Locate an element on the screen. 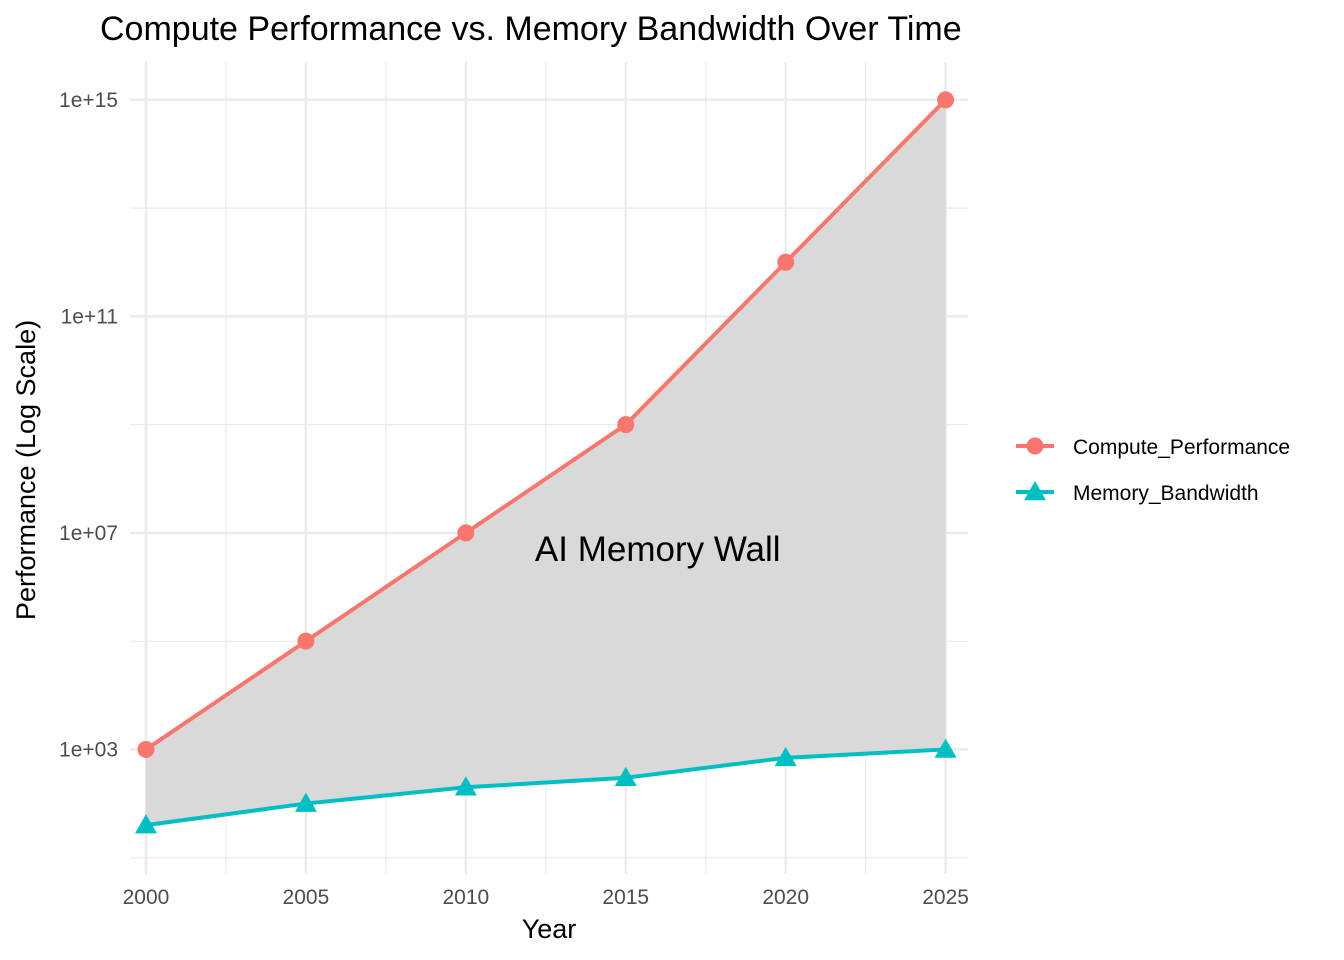 This screenshot has width=1344, height=960. legend-label: Memory_Bandwidth is located at coordinates (1166, 493).